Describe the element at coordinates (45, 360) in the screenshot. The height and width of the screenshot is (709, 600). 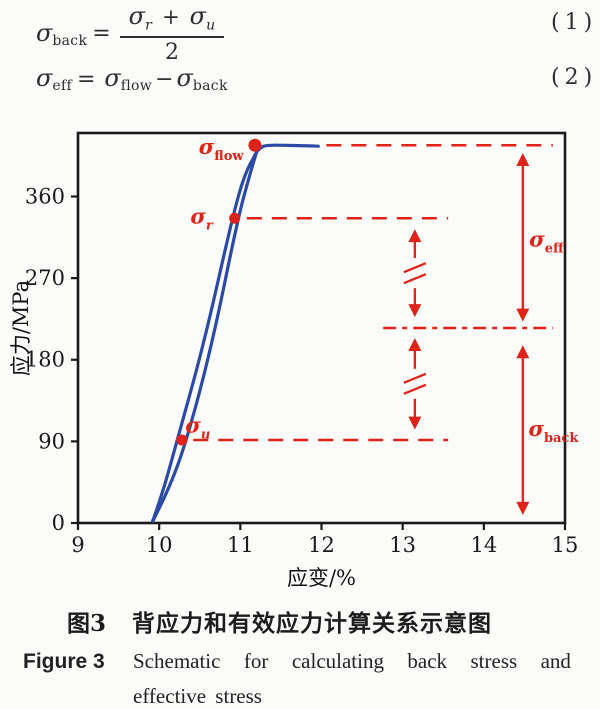
I see `y-tick-label: 180` at that location.